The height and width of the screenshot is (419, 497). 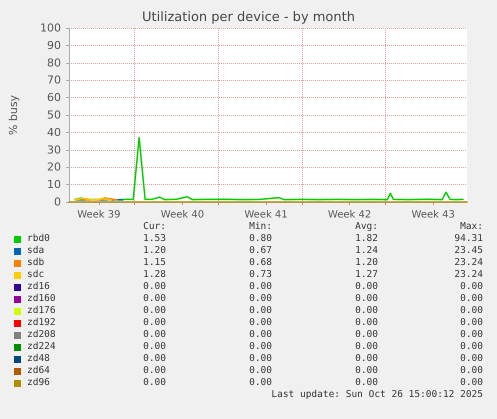 I want to click on text: 1.28, so click(x=154, y=275).